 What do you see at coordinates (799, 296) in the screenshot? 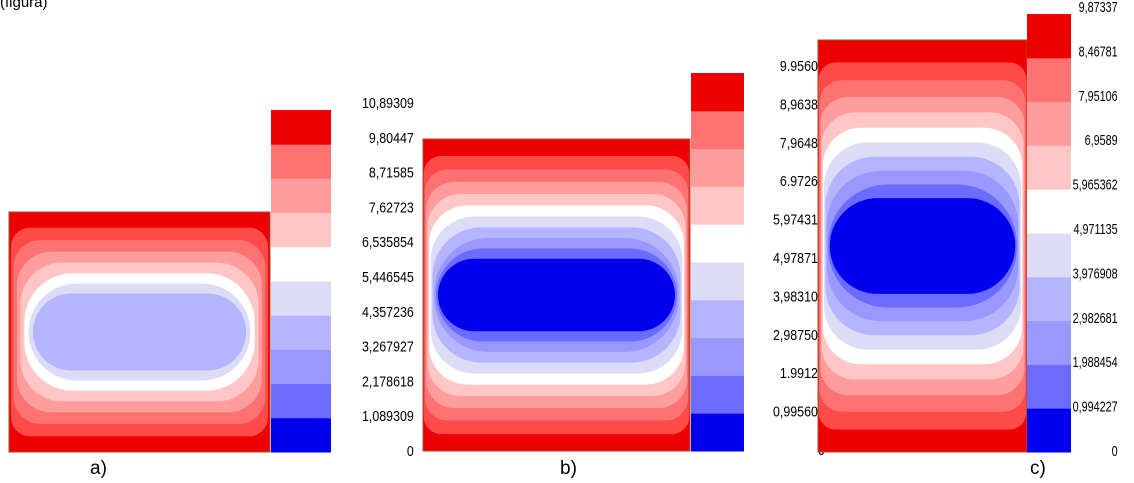
I see `colorbar-tick-b-4: 3,983109` at bounding box center [799, 296].